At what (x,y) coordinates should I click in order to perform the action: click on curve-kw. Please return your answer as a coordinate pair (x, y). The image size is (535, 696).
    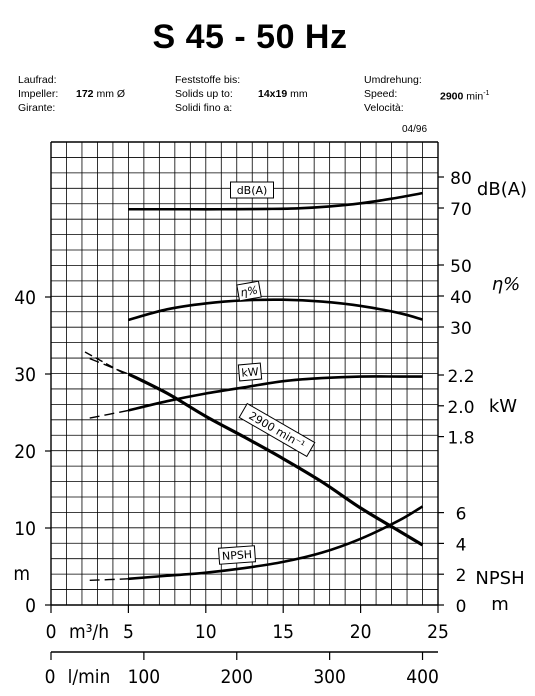
    Looking at the image, I should click on (275, 393).